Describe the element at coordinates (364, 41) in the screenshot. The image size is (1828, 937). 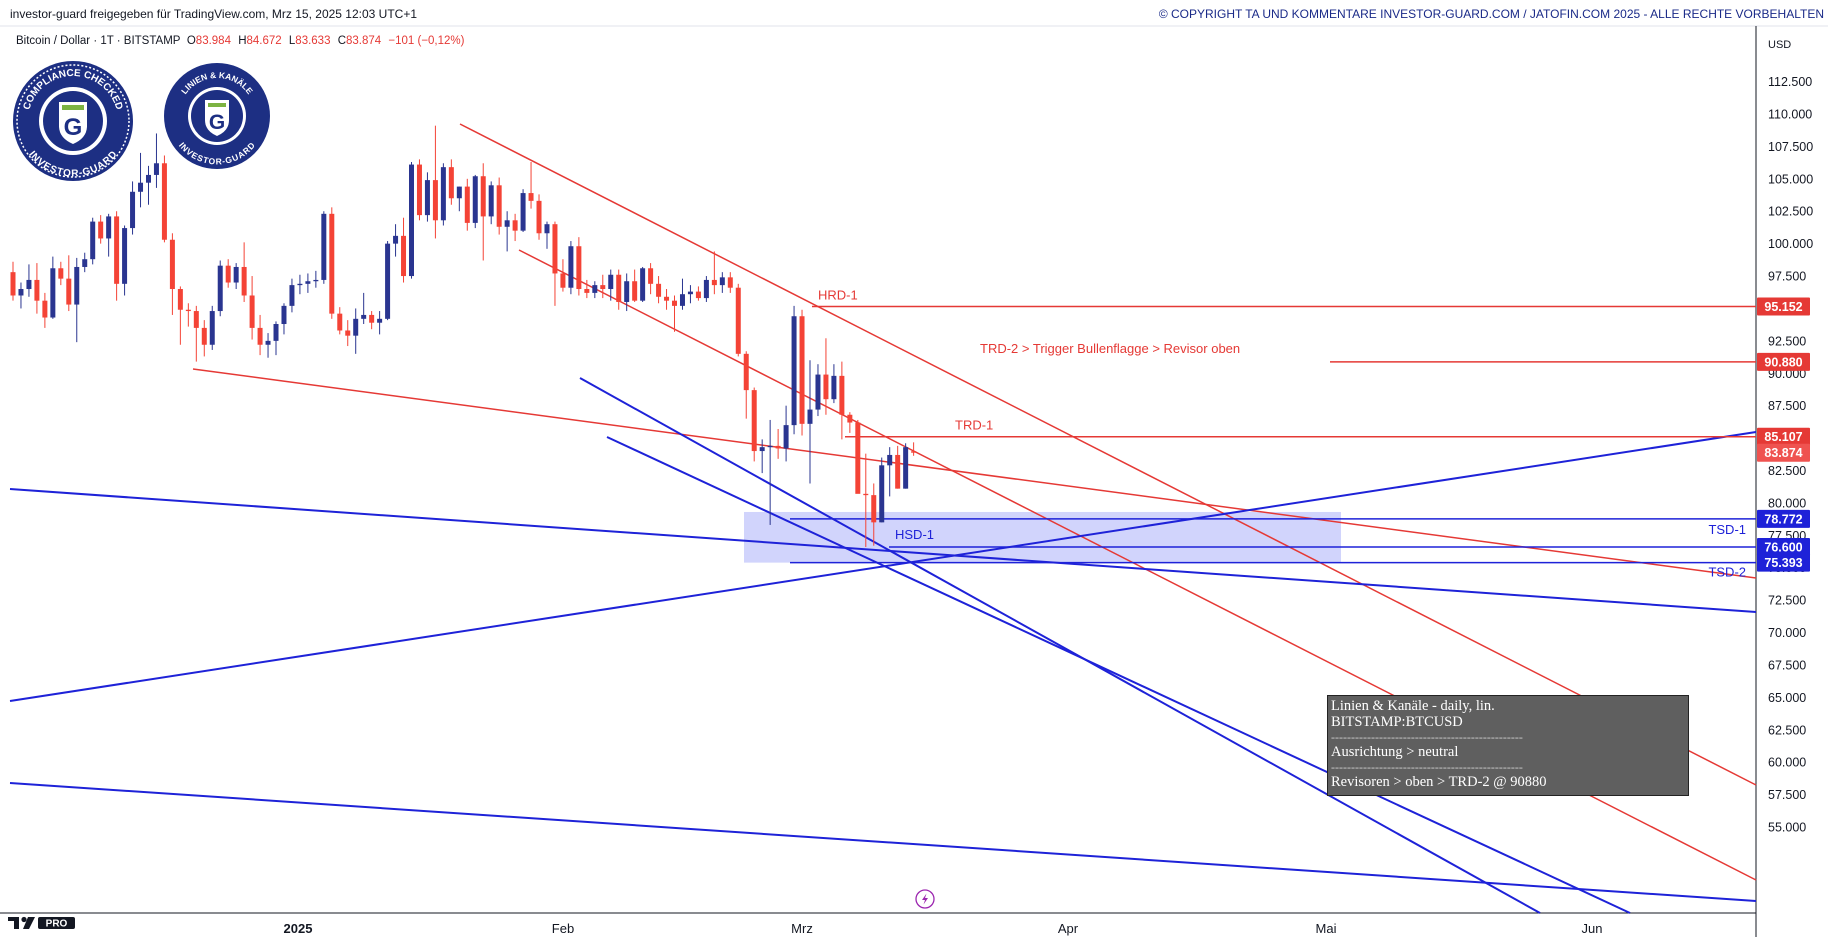
I see `close-value: 83.874` at that location.